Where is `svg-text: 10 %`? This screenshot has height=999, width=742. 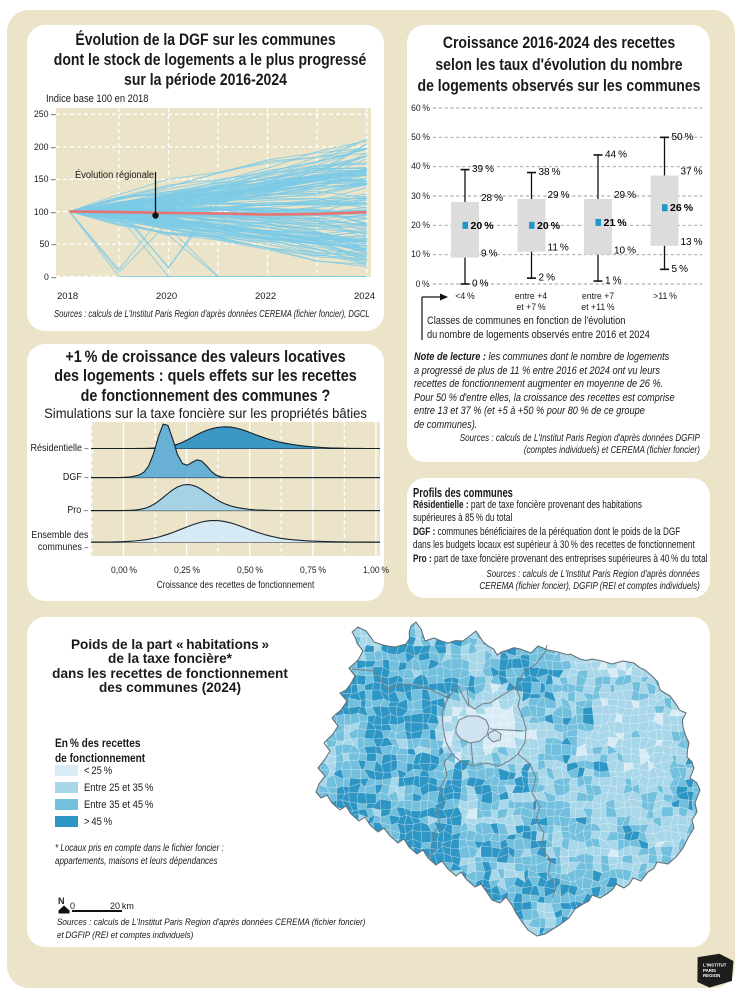
svg-text: 10 % is located at coordinates (625, 251).